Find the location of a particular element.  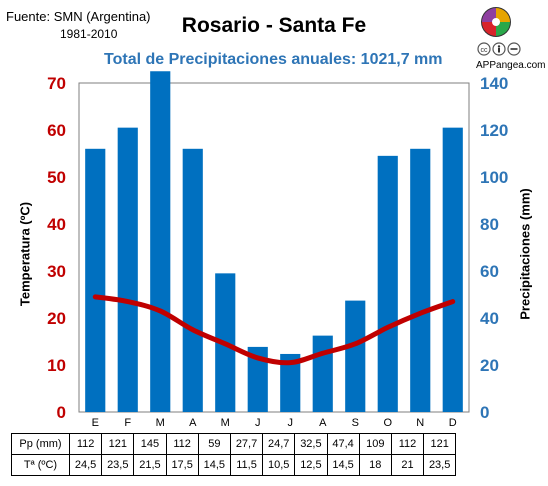

left-tick-label: 20 is located at coordinates (56, 318).